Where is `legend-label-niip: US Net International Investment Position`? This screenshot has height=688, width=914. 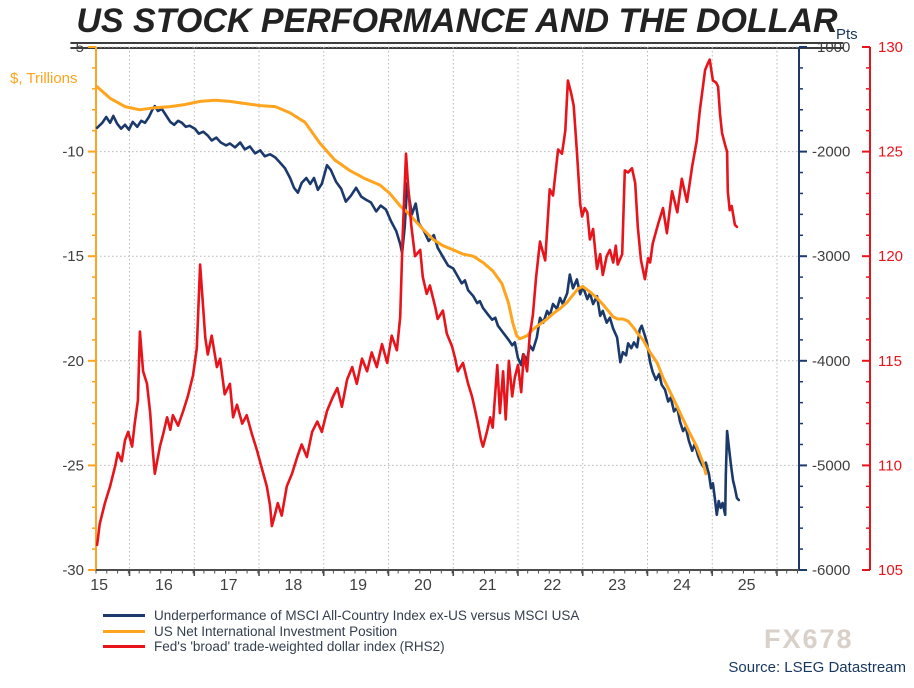
legend-label-niip: US Net International Investment Position is located at coordinates (276, 631).